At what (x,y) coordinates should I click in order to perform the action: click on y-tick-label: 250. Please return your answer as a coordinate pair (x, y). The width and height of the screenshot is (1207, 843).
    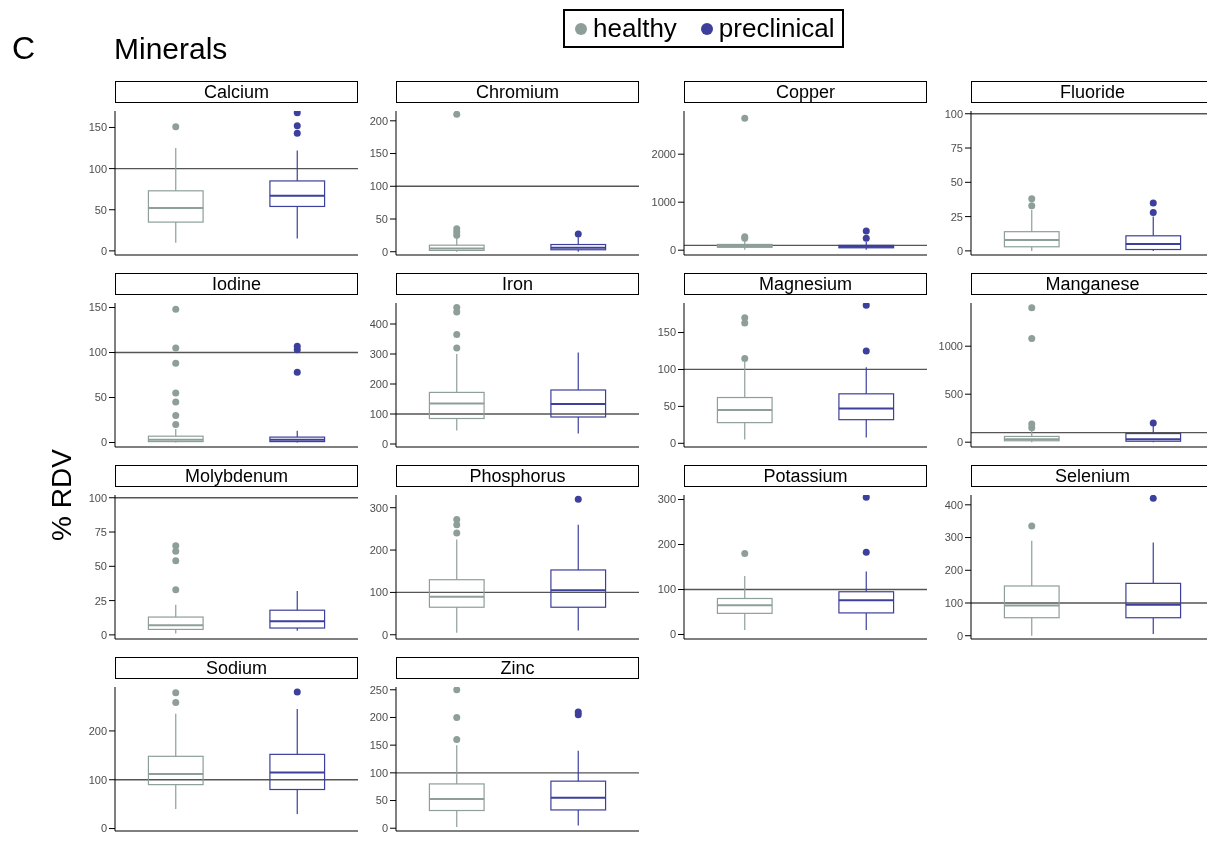
    Looking at the image, I should click on (378, 689).